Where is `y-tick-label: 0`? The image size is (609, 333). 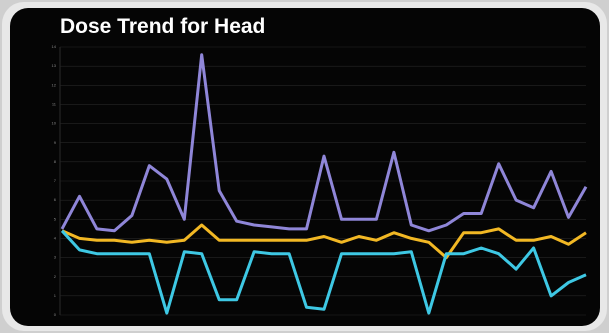 y-tick-label: 0 is located at coordinates (55, 314).